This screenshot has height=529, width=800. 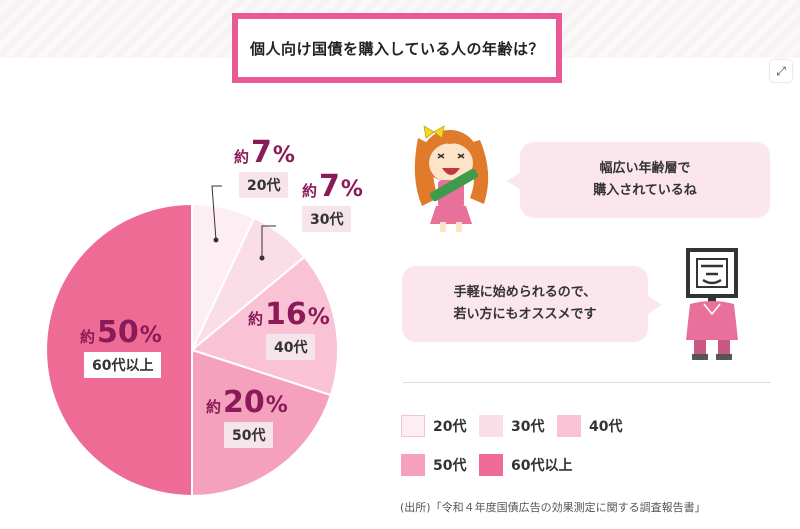 I want to click on speech-bubble-girl-tail, so click(x=514, y=181).